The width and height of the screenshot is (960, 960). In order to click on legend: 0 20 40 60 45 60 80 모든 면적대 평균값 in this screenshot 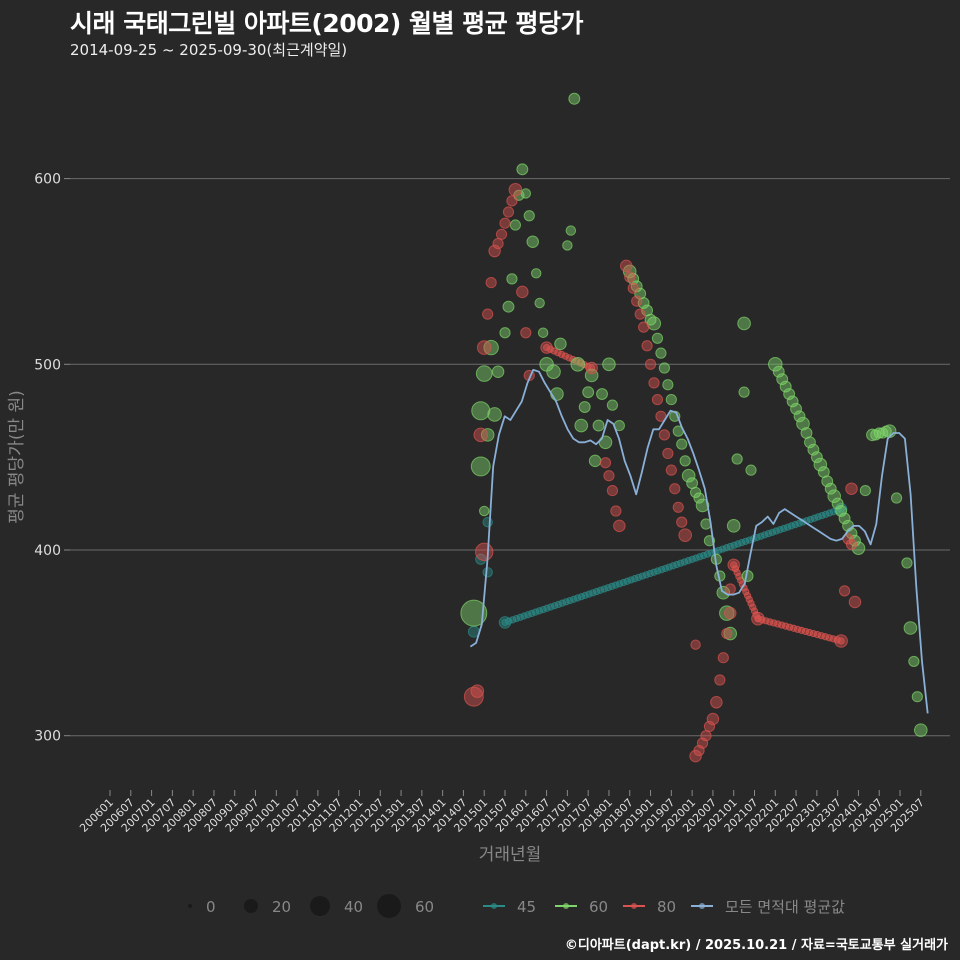, I will do `click(516, 906)`.